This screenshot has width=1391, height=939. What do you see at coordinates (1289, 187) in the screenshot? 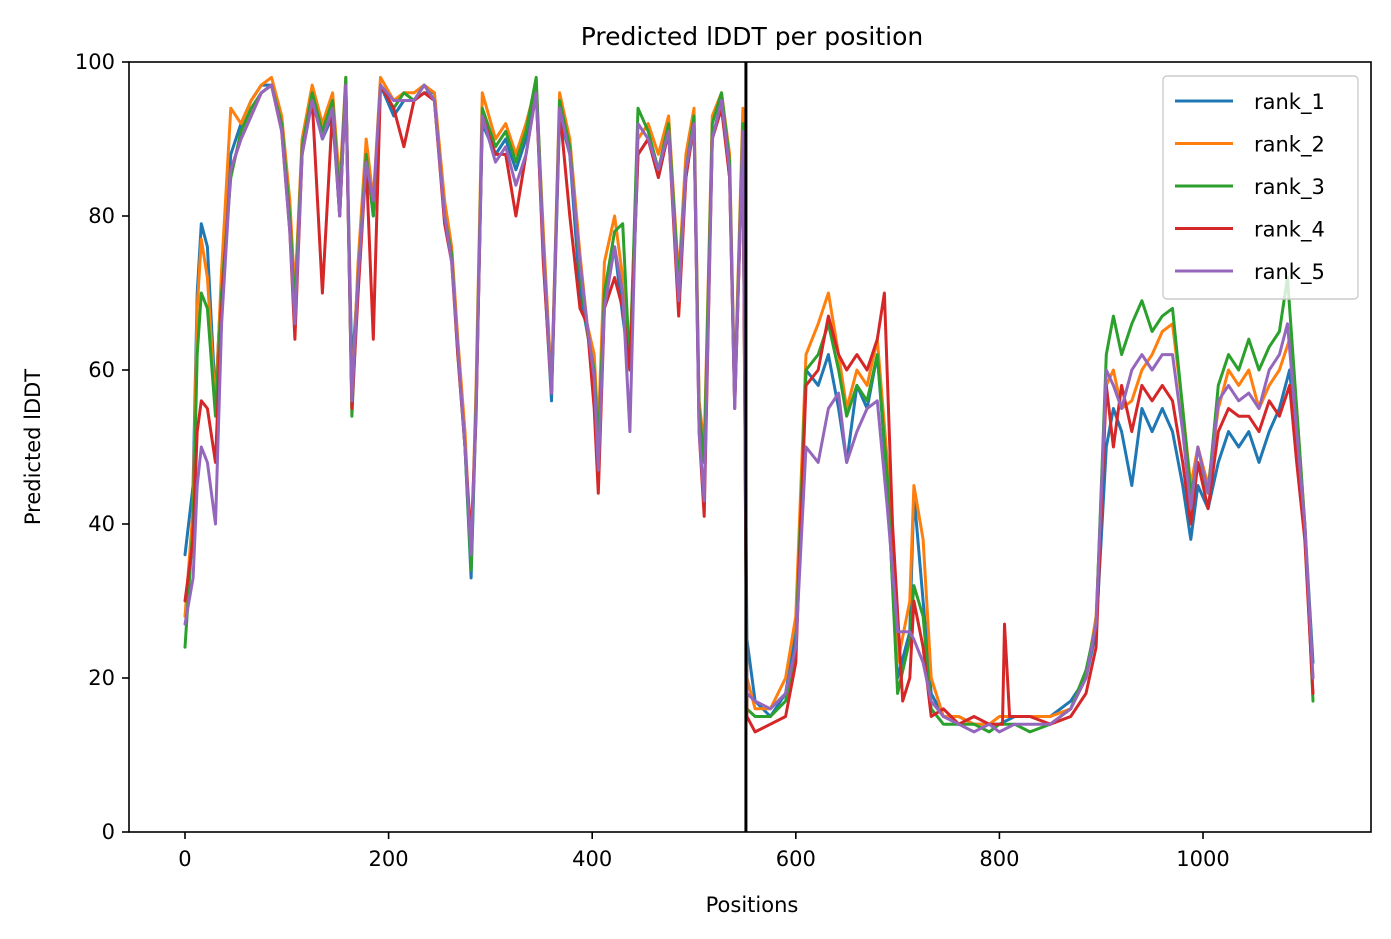
I see `legend-label-rank_3: rank_3` at bounding box center [1289, 187].